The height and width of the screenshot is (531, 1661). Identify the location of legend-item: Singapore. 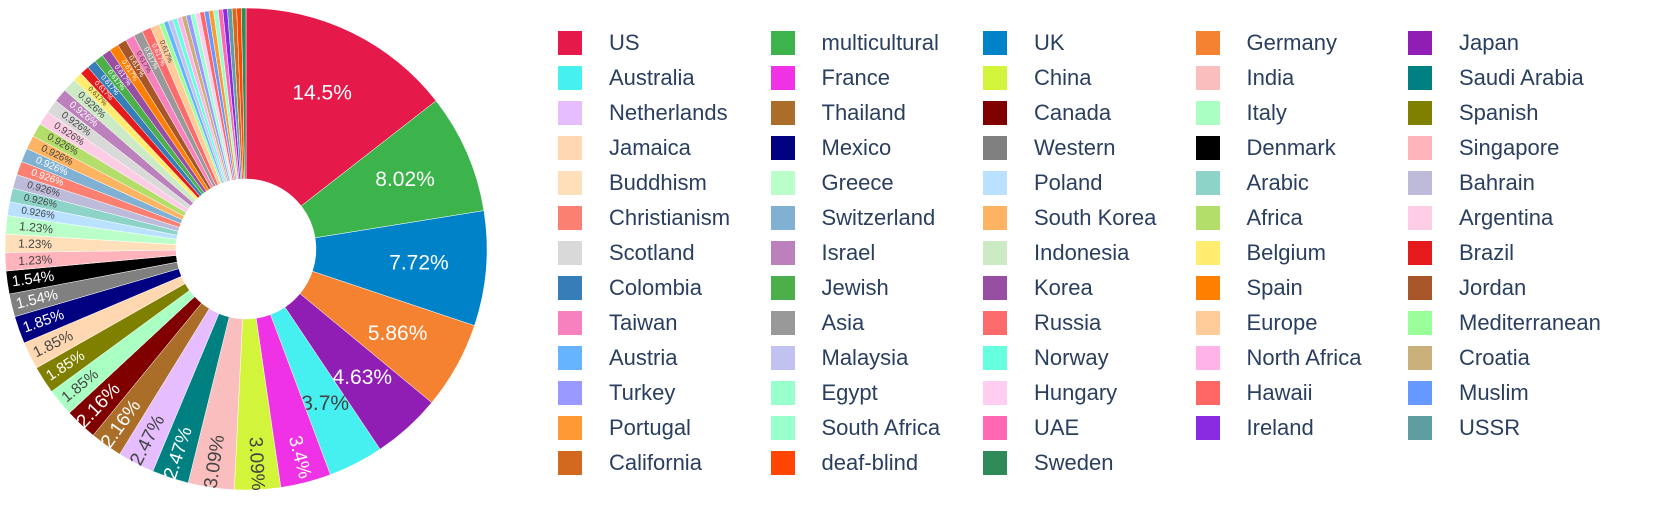
(1483, 148).